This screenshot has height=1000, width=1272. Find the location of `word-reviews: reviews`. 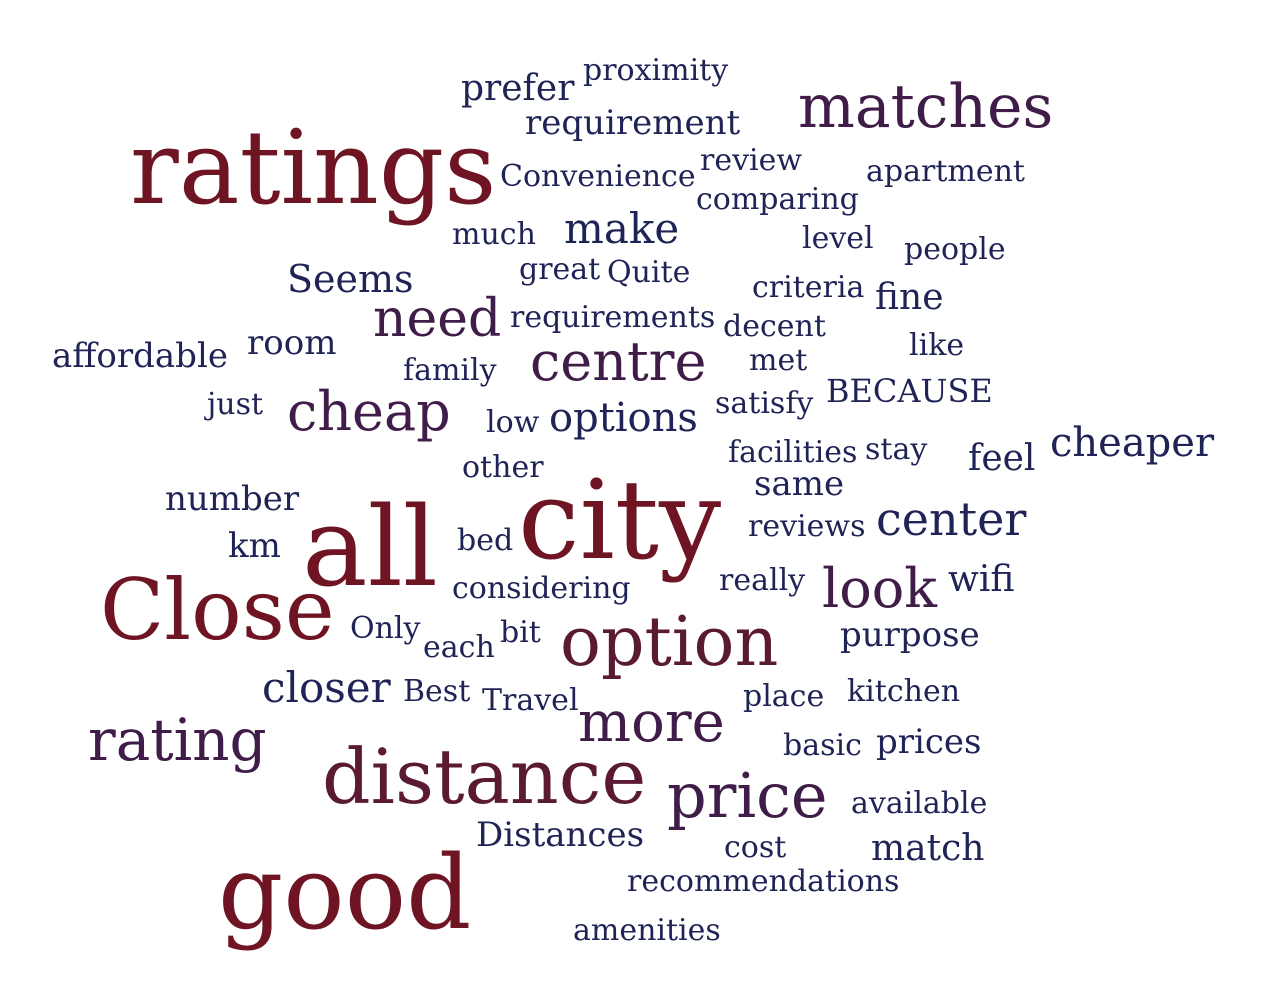

word-reviews: reviews is located at coordinates (807, 526).